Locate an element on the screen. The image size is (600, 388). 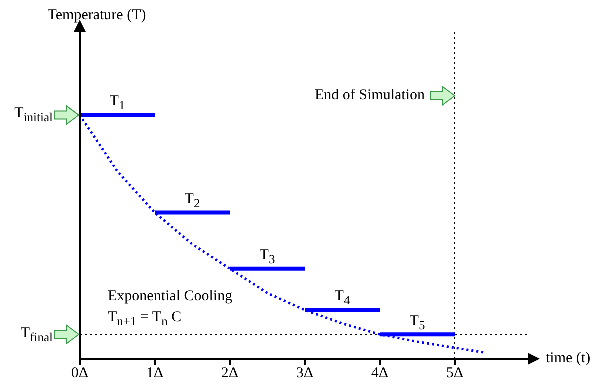
x-tick-label: 4Δ is located at coordinates (380, 374).